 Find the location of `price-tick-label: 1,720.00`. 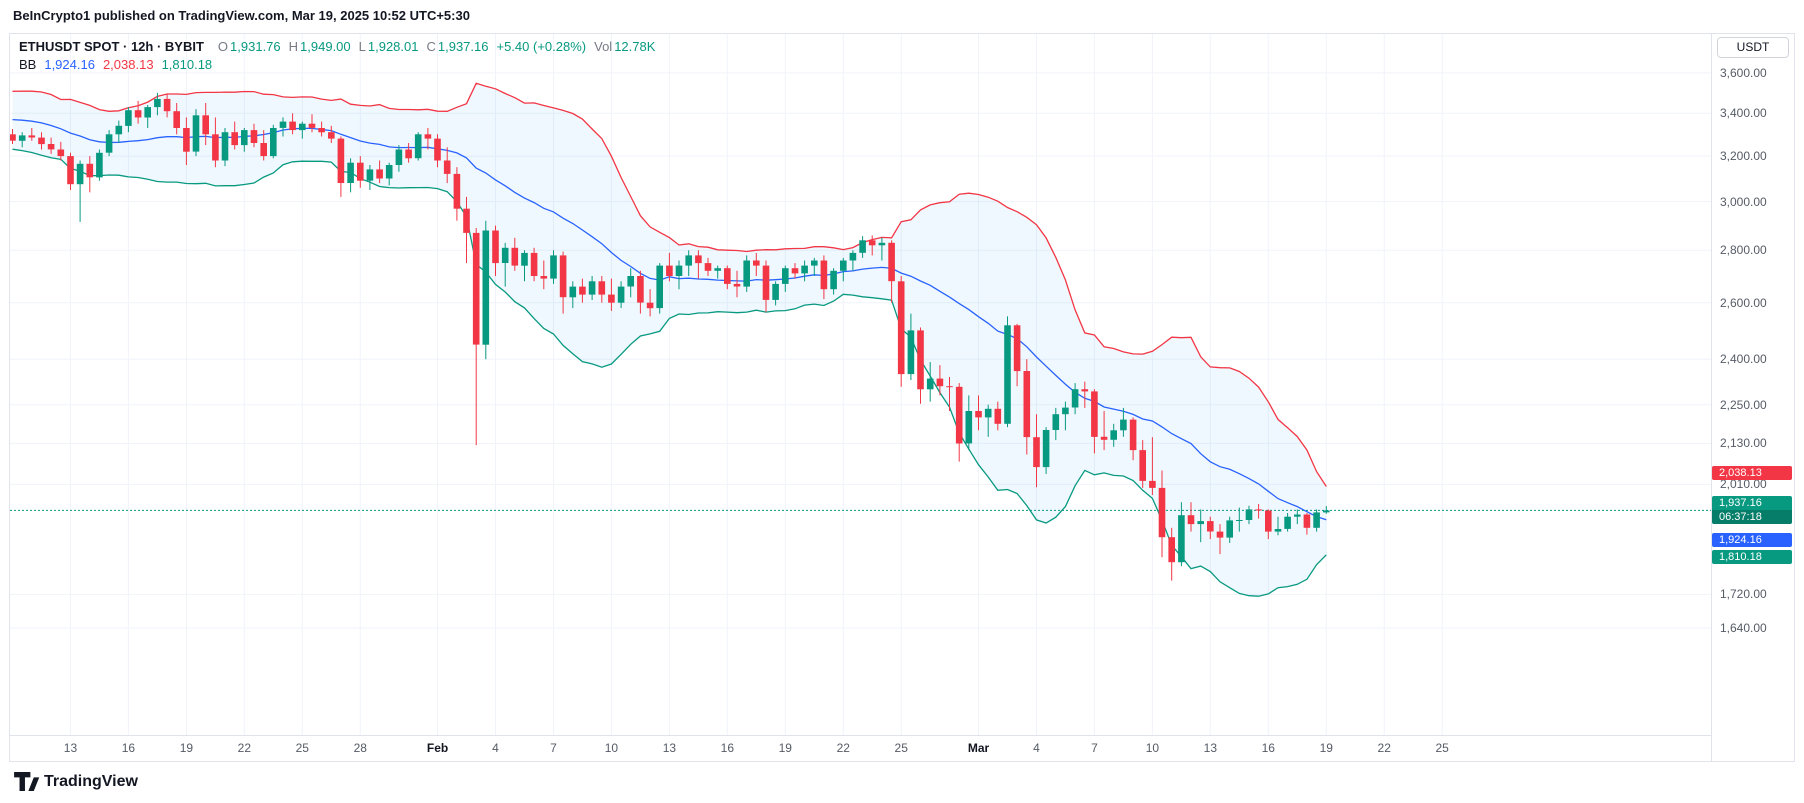

price-tick-label: 1,720.00 is located at coordinates (1743, 594).